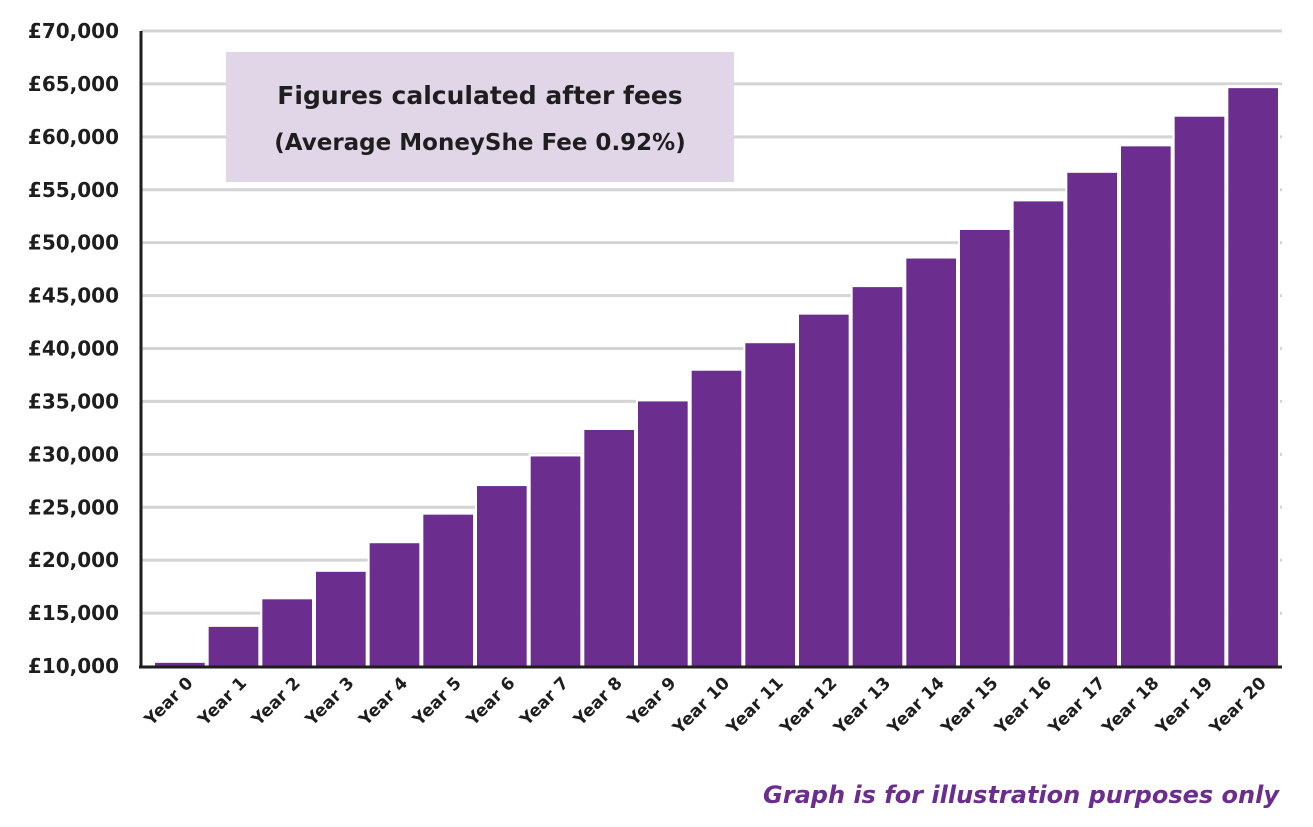 The height and width of the screenshot is (827, 1313). I want to click on x-tick-label: Year 6, so click(490, 701).